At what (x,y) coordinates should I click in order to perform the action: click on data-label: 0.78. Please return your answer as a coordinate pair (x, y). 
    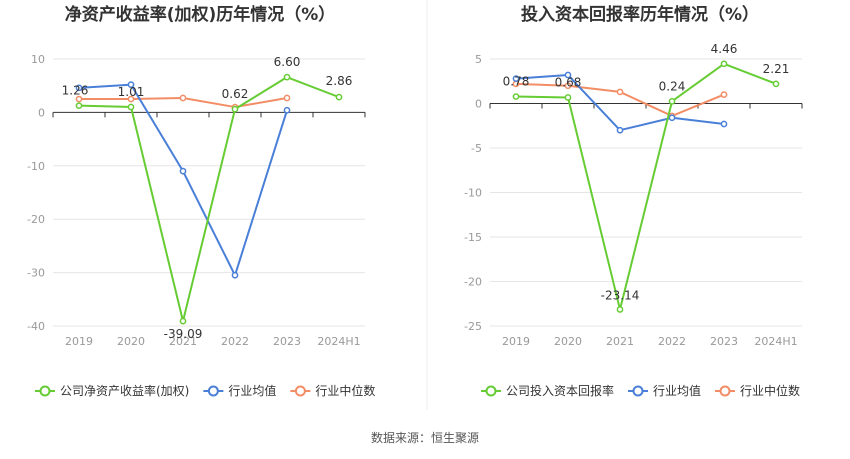
    Looking at the image, I should click on (516, 82).